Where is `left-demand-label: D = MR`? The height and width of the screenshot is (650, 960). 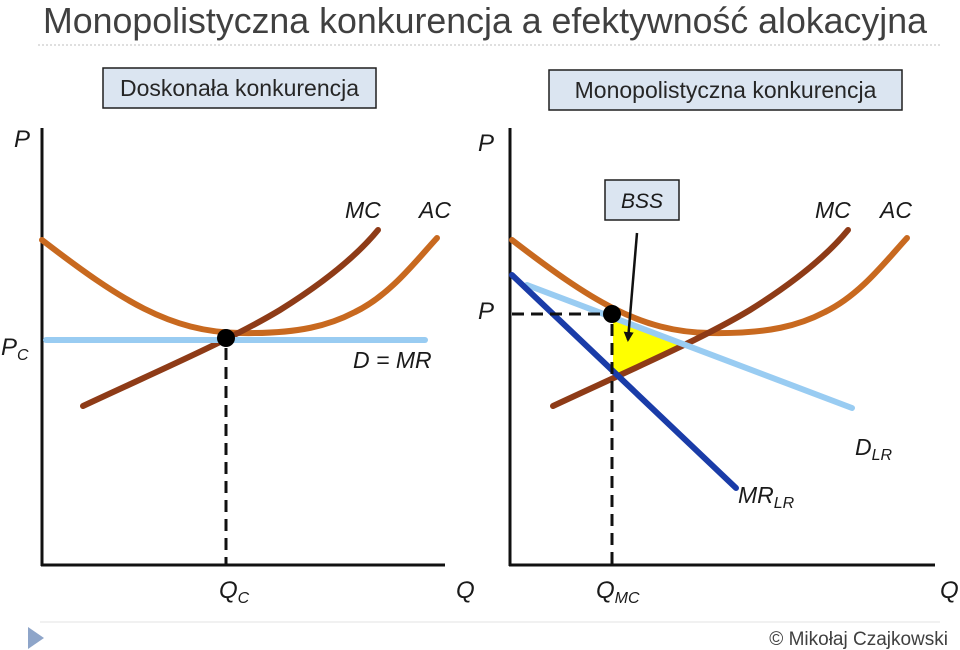
left-demand-label: D = MR is located at coordinates (392, 360).